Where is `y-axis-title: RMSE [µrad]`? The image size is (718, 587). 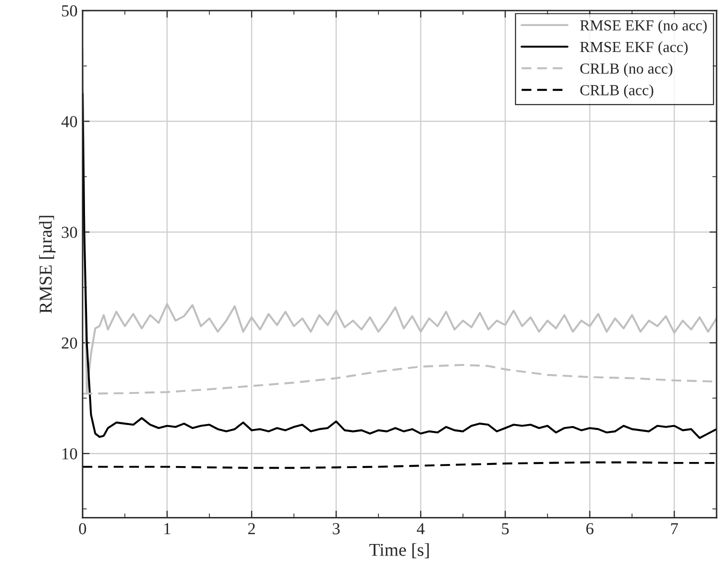
y-axis-title: RMSE [µrad] is located at coordinates (47, 265).